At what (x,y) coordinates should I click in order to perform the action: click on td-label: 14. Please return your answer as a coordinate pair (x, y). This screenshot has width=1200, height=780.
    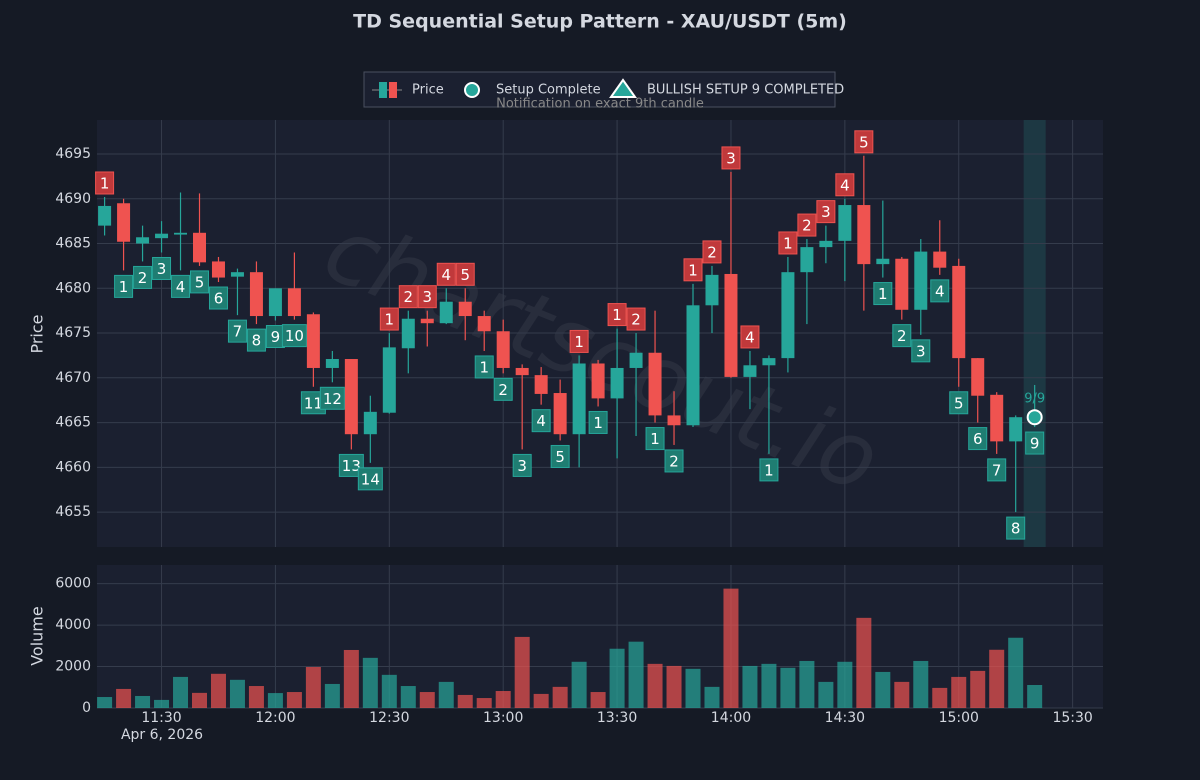
    Looking at the image, I should click on (370, 479).